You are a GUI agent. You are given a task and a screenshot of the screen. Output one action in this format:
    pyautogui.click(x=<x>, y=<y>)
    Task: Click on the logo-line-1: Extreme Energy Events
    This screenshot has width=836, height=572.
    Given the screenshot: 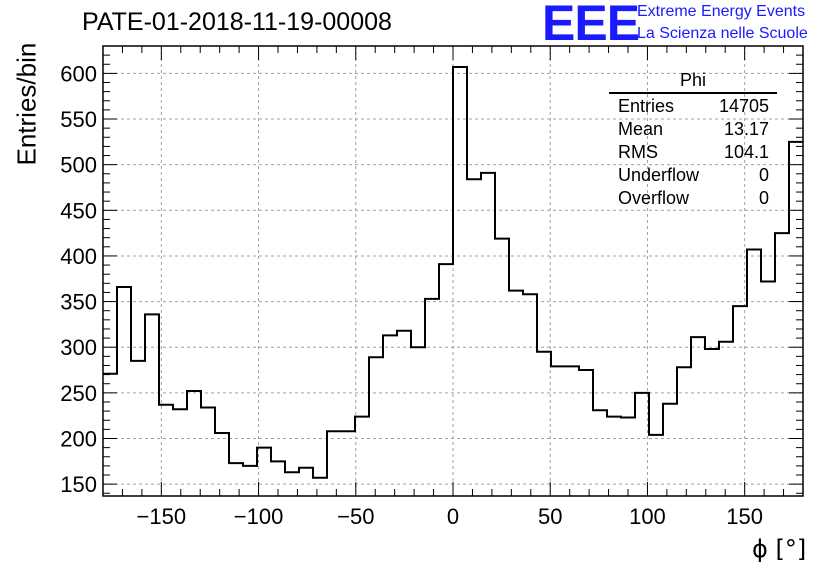 What is the action you would take?
    pyautogui.click(x=721, y=11)
    